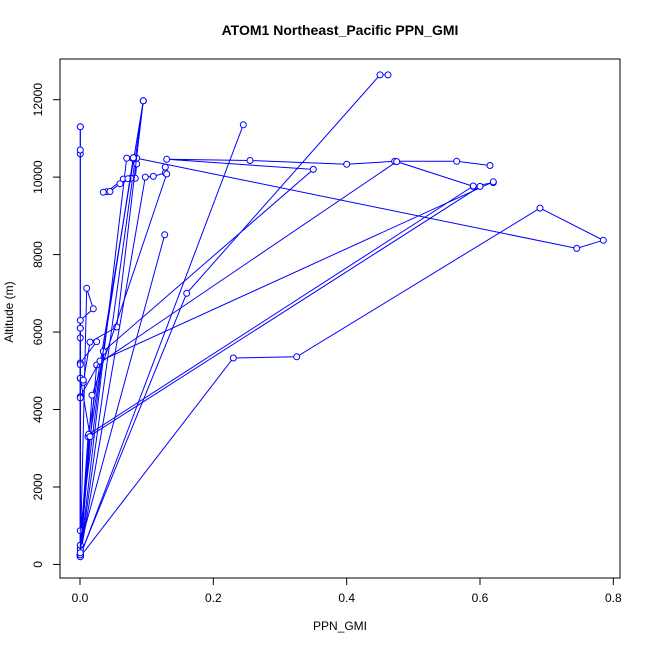 This screenshot has width=650, height=650. I want to click on y-axis: 0 2000 4000 6000 8000 10000 12000, so click(46, 325).